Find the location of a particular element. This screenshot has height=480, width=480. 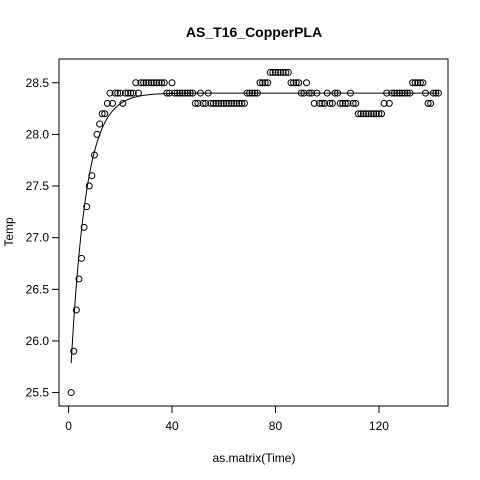

y-tick-label: 28.5 is located at coordinates (38, 83).